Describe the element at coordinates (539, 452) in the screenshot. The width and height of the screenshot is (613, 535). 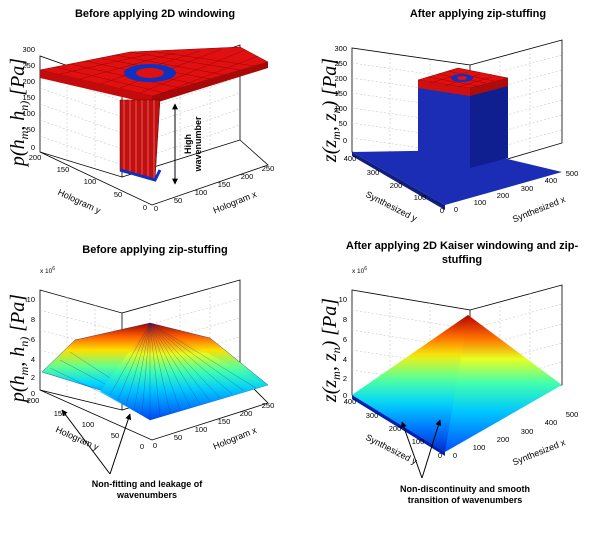
I see `panel4-xlabel: Synthesized x` at that location.